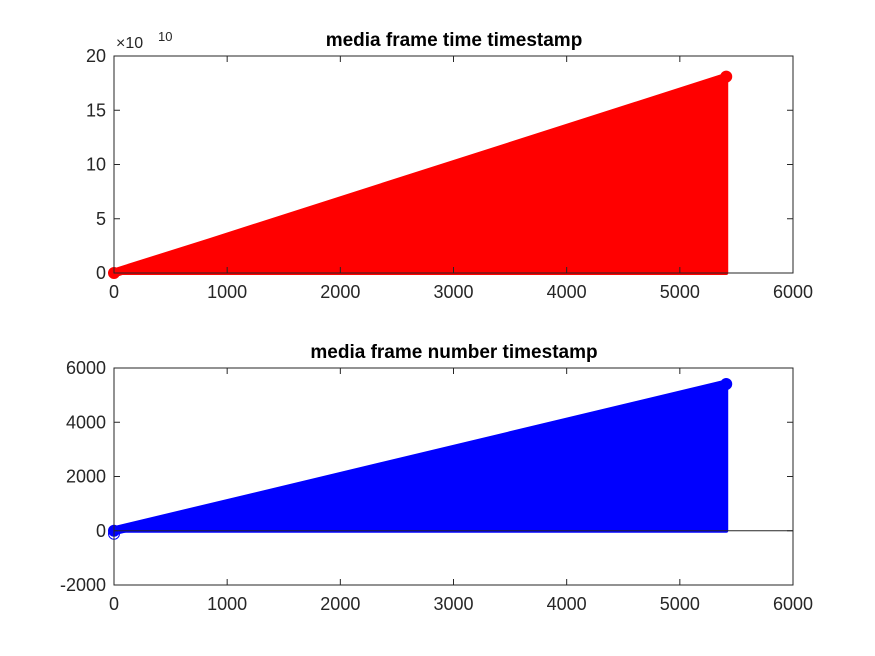 Image resolution: width=875 pixels, height=656 pixels. I want to click on y-tick-label: -2000, so click(83, 585).